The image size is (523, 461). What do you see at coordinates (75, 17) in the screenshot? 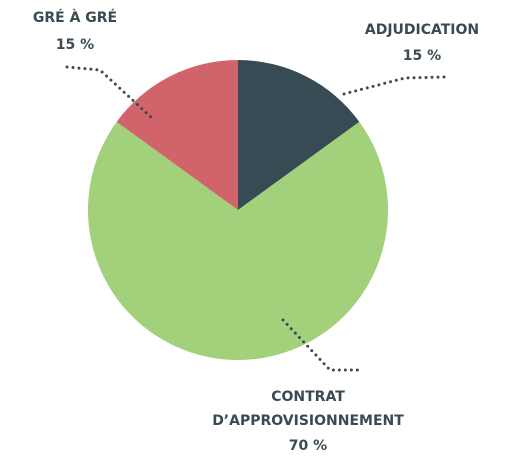
I see `category-label: GRÉ À GRÉ` at bounding box center [75, 17].